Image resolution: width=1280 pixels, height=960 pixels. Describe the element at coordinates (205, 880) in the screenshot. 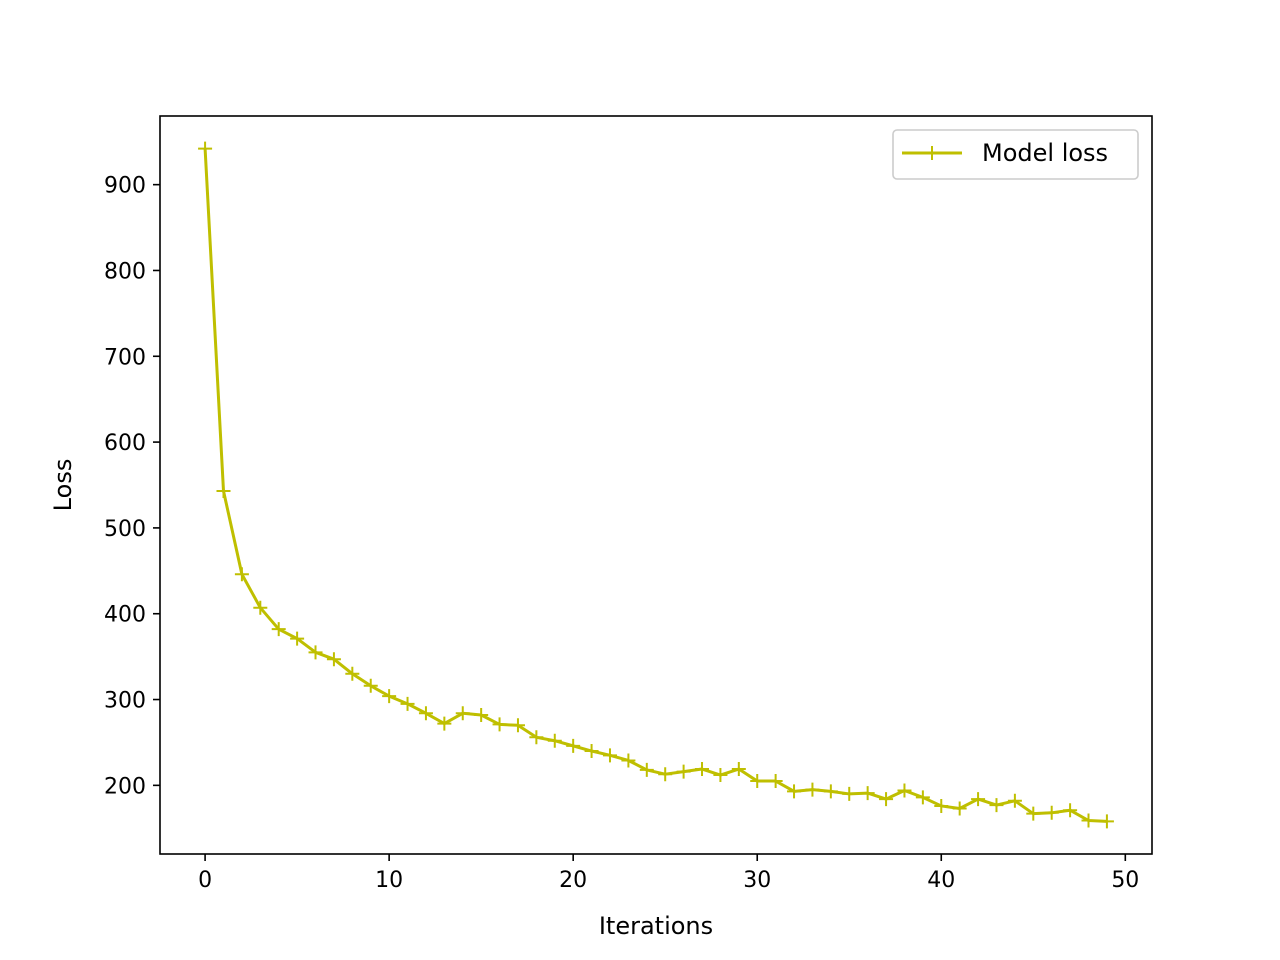

I see `x-tick-label: 0` at that location.